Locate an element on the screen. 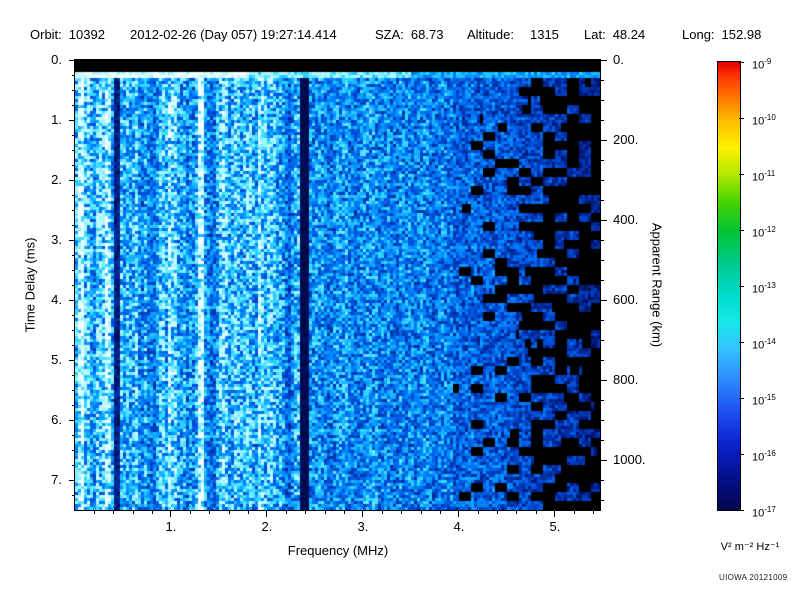  altitude-field: Altitude: 1315 is located at coordinates (513, 34).